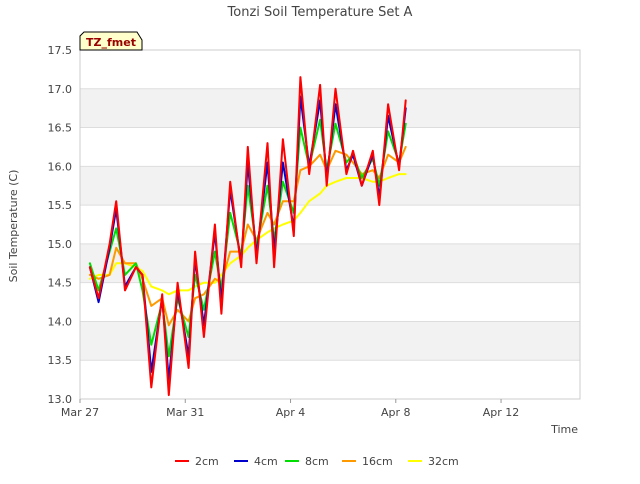 The image size is (640, 484). What do you see at coordinates (60, 225) in the screenshot?
I see `y-axis-ticks: 13.0 13.5 14.0 14.5 15.0 15.5 16.0 16.5 17.0 17.5` at bounding box center [60, 225].